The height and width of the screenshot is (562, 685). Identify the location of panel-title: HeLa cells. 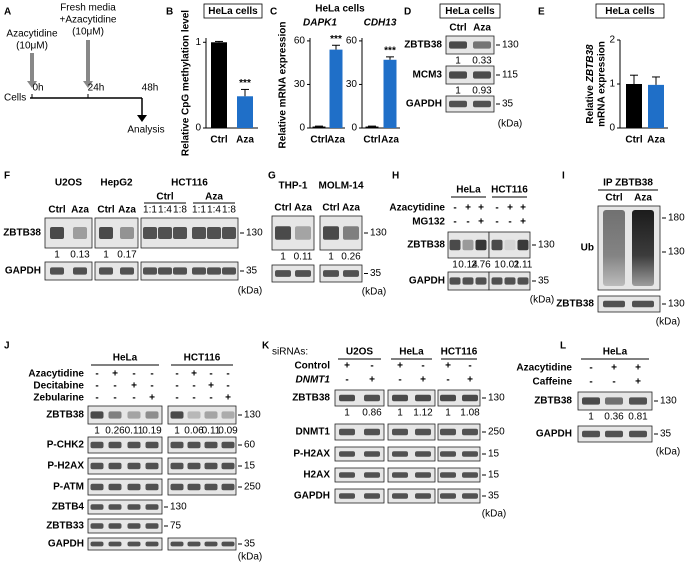
(233, 11).